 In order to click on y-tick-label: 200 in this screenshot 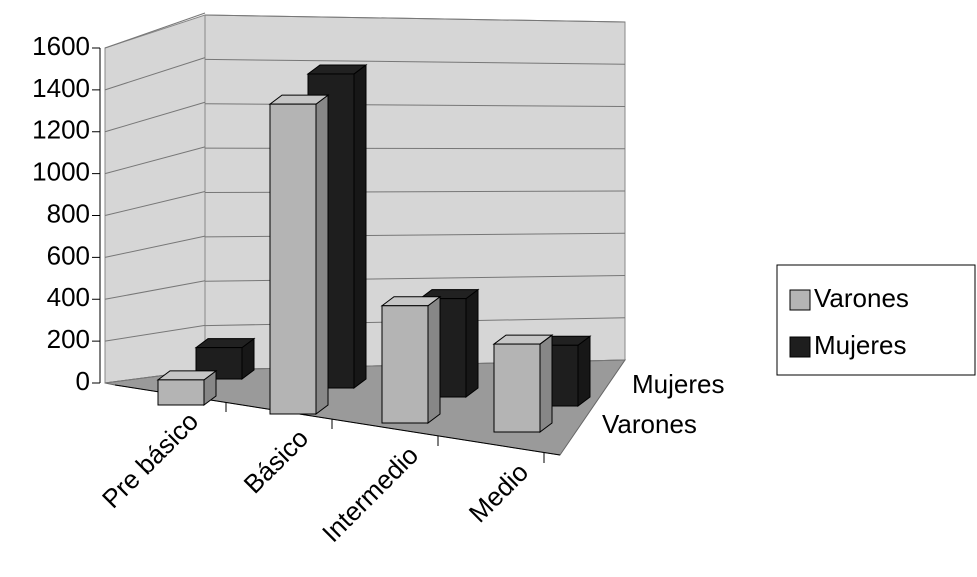, I will do `click(68, 339)`.